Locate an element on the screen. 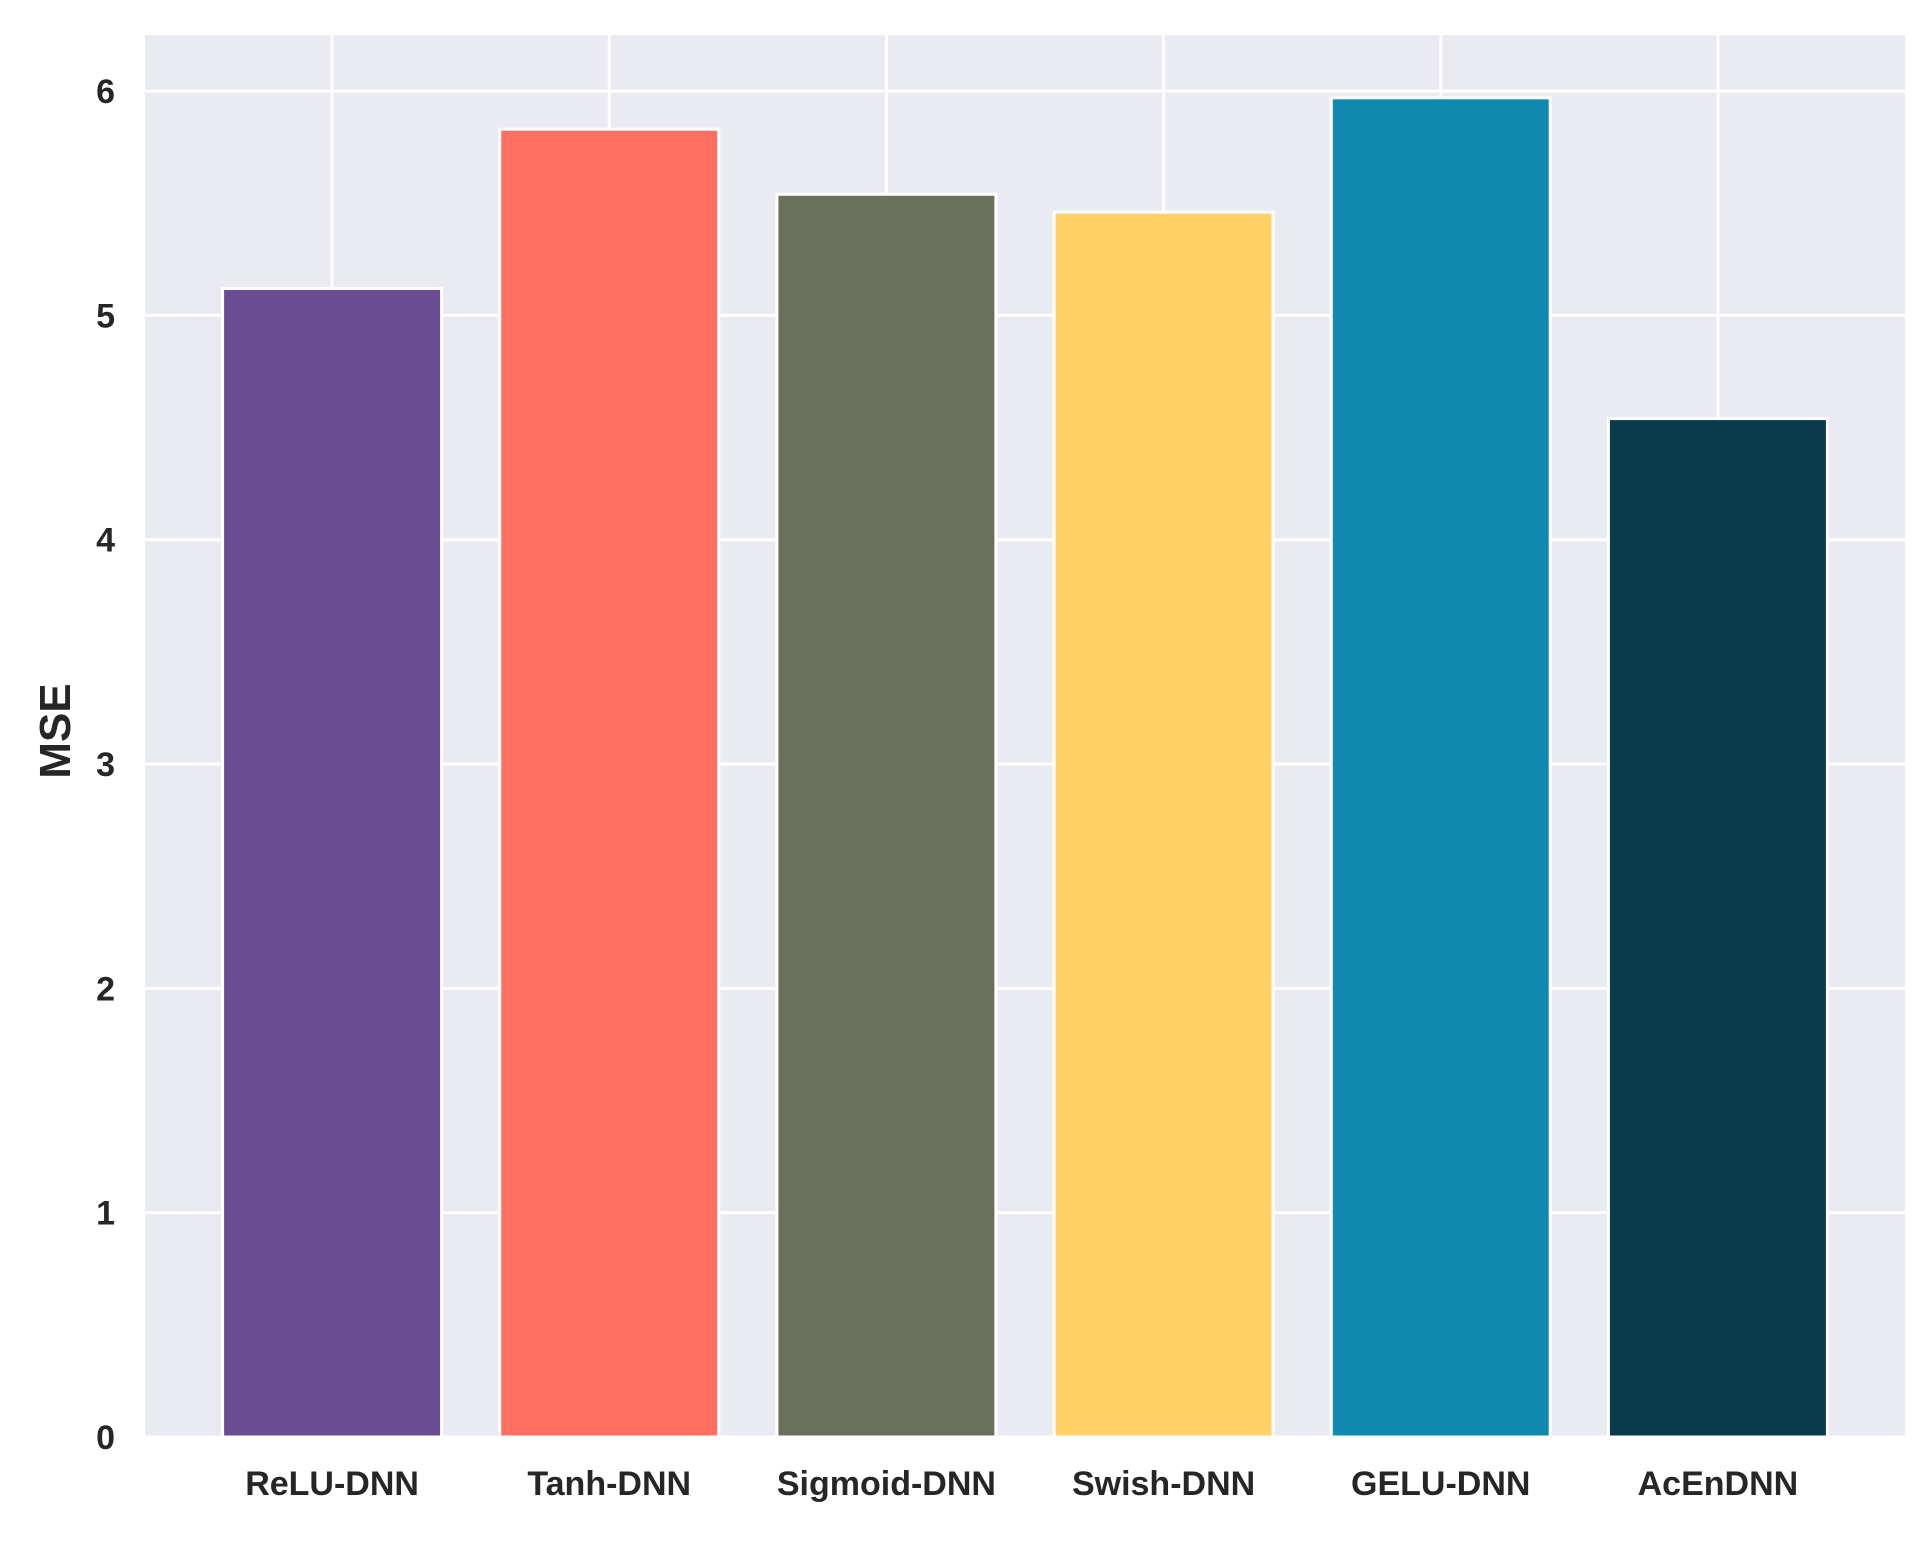 The height and width of the screenshot is (1541, 1929). y-axis-label: MSE is located at coordinates (55, 730).